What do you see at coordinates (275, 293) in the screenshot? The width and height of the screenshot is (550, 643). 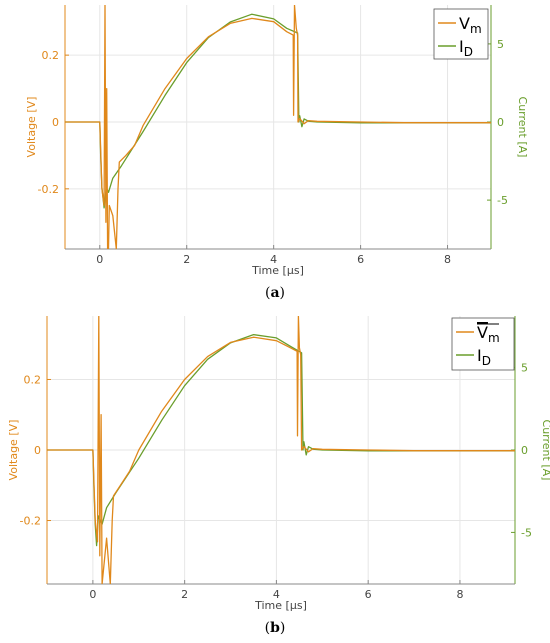 I see `panel-caption: (a)` at bounding box center [275, 293].